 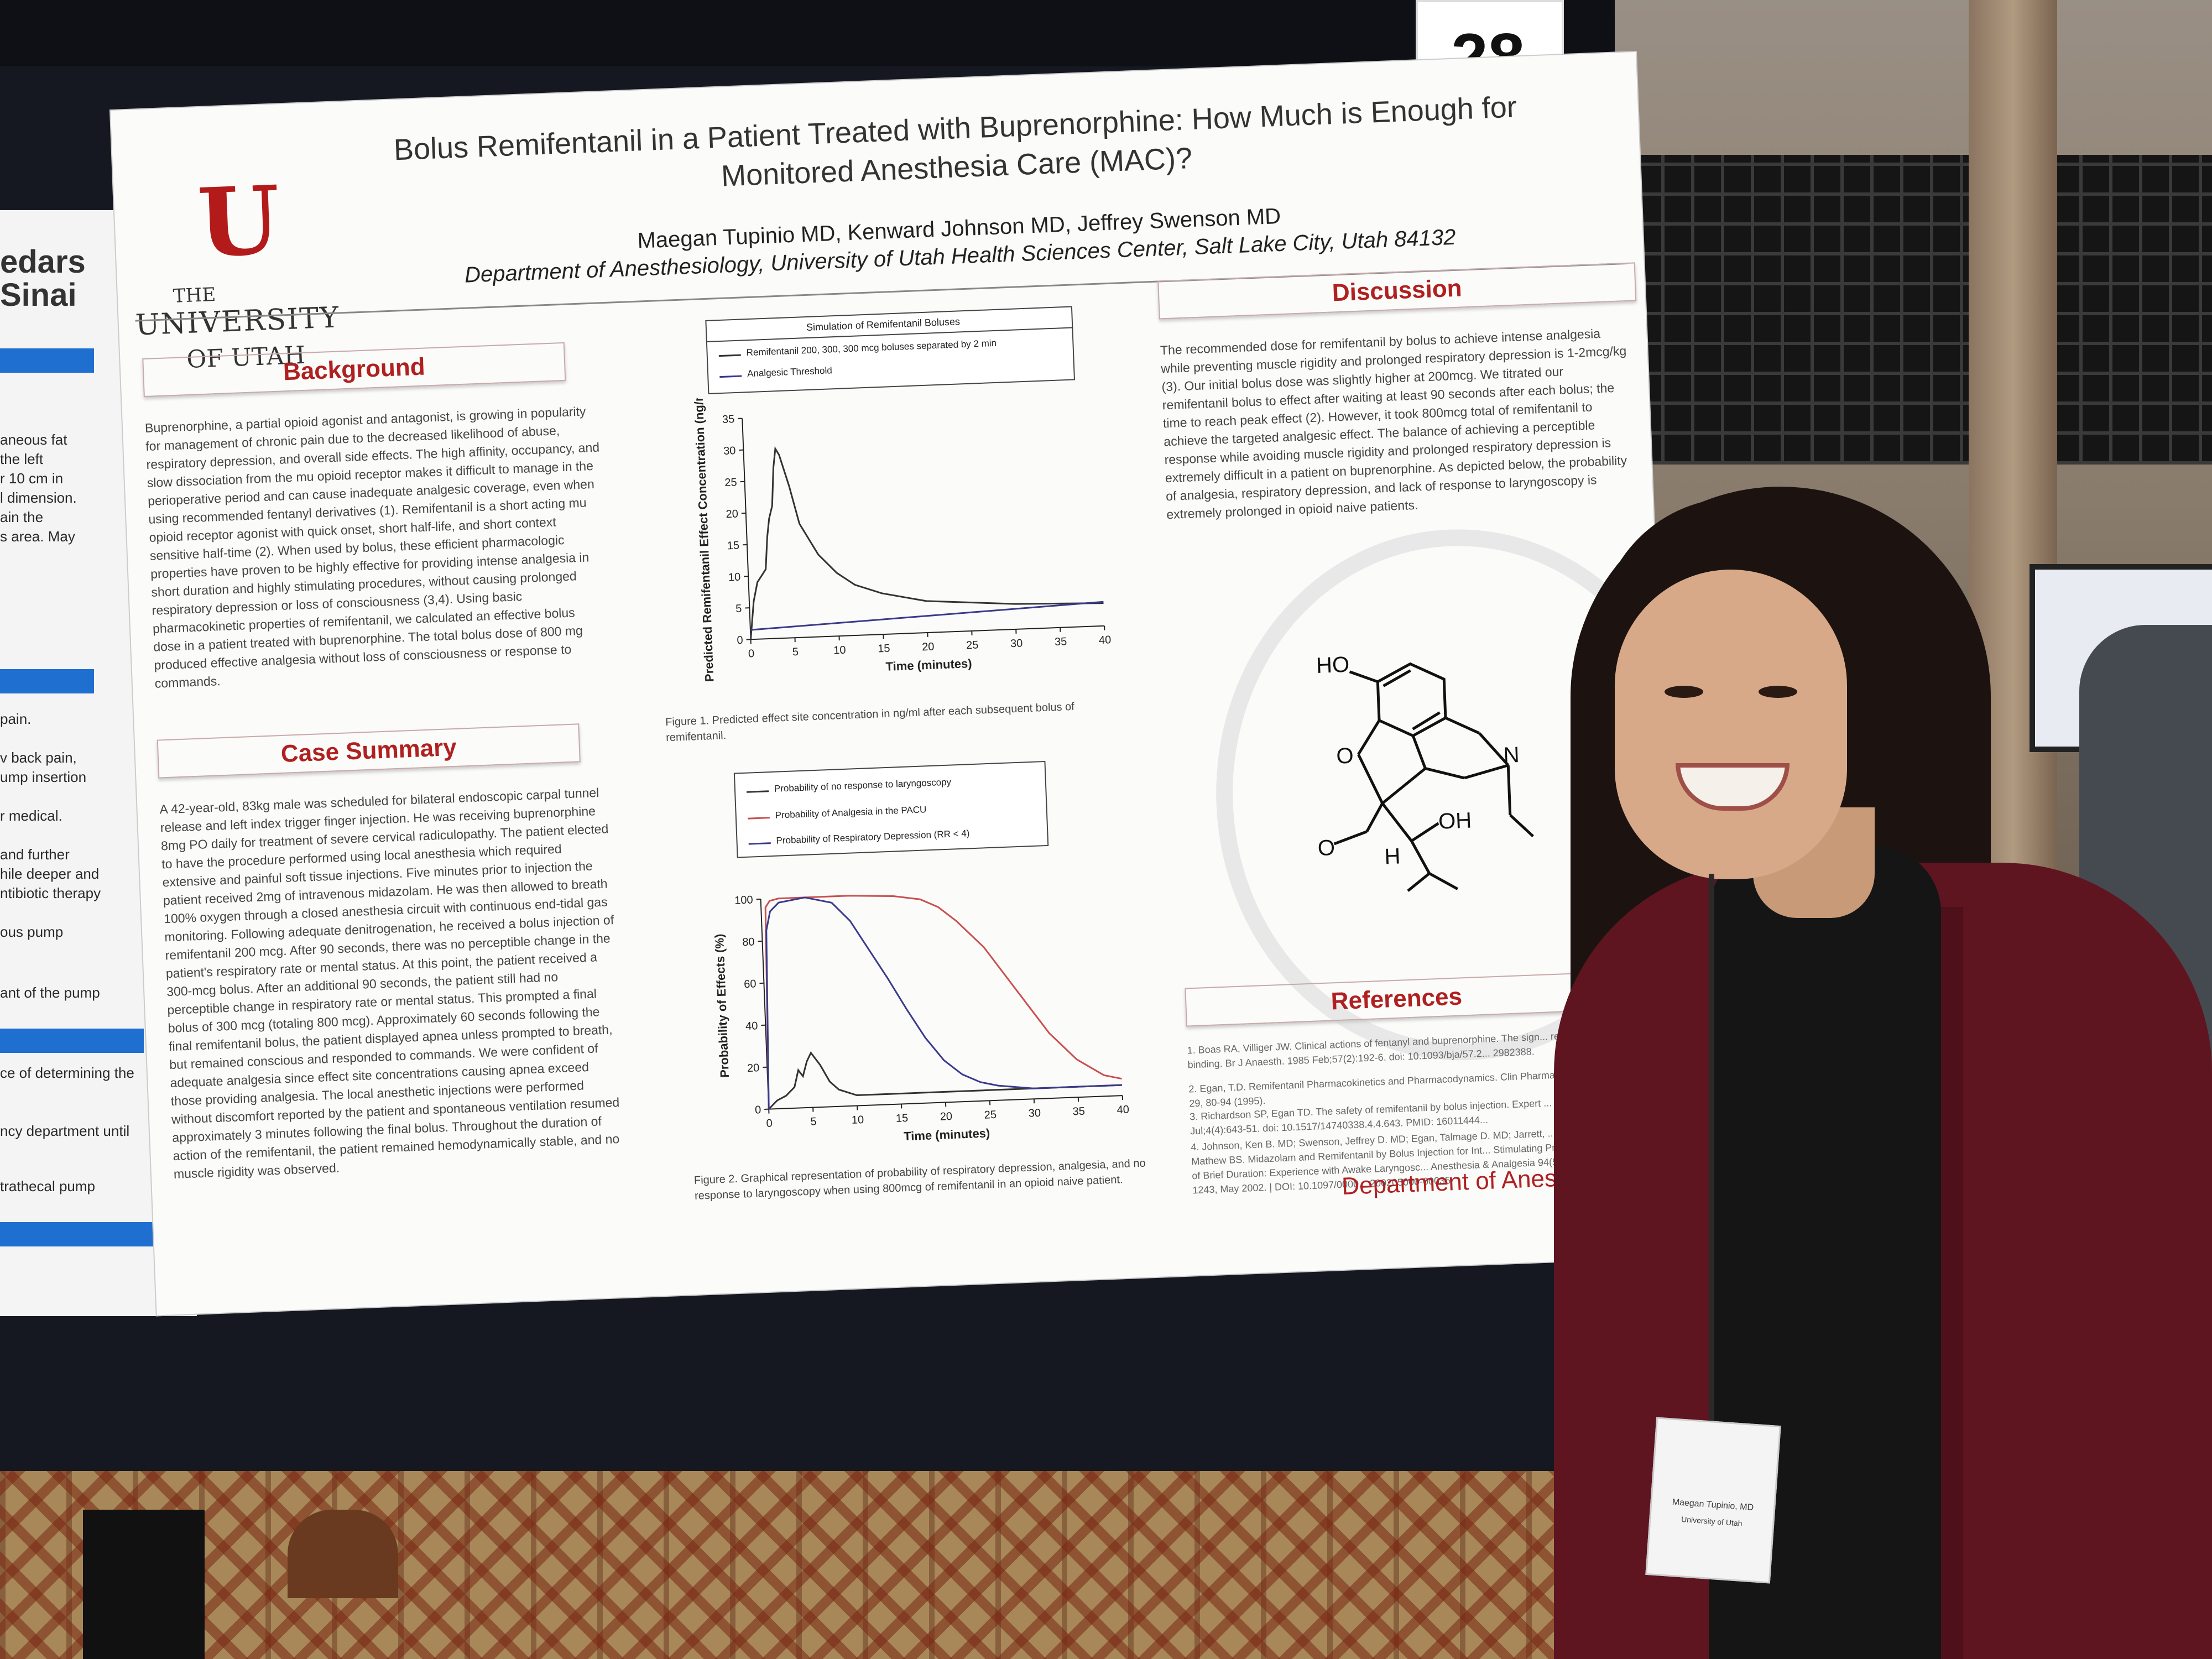 What do you see at coordinates (1333, 666) in the screenshot?
I see `molecule-ho-label: HO` at bounding box center [1333, 666].